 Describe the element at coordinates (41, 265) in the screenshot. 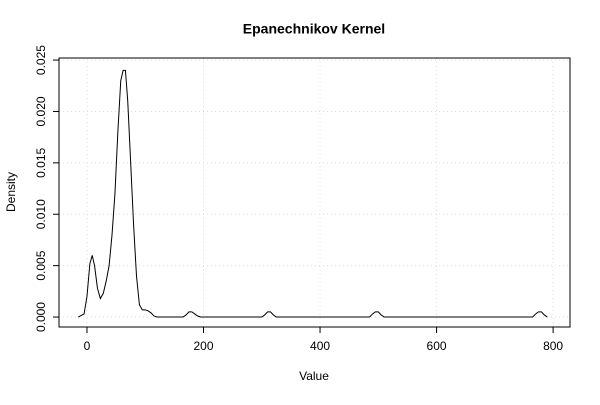

I see `y-tick-label: 0.005` at that location.